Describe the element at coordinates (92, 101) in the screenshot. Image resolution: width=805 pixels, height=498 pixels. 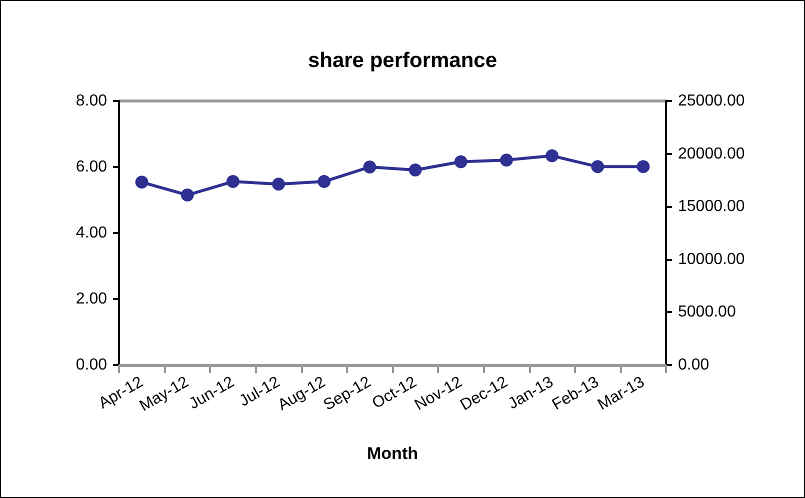
I see `y-tick-label: 8.00` at that location.